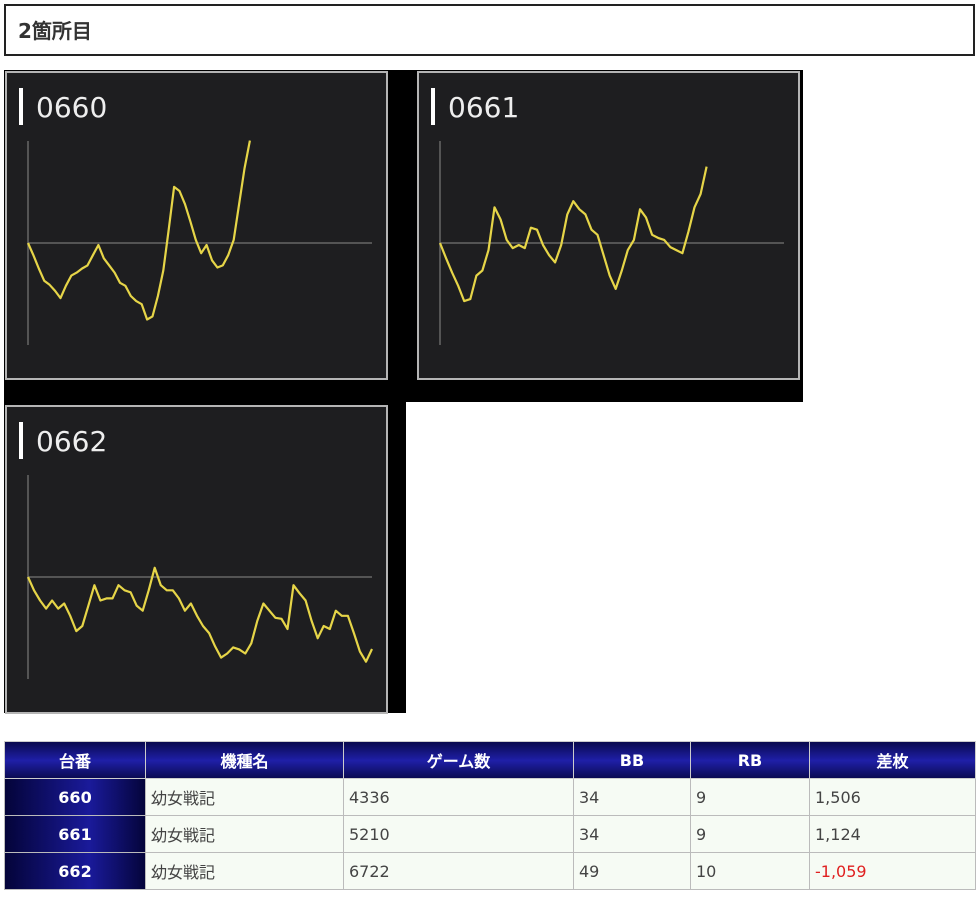 Image resolution: width=979 pixels, height=899 pixels. Describe the element at coordinates (750, 871) in the screenshot. I see `table-cell: 10` at that location.